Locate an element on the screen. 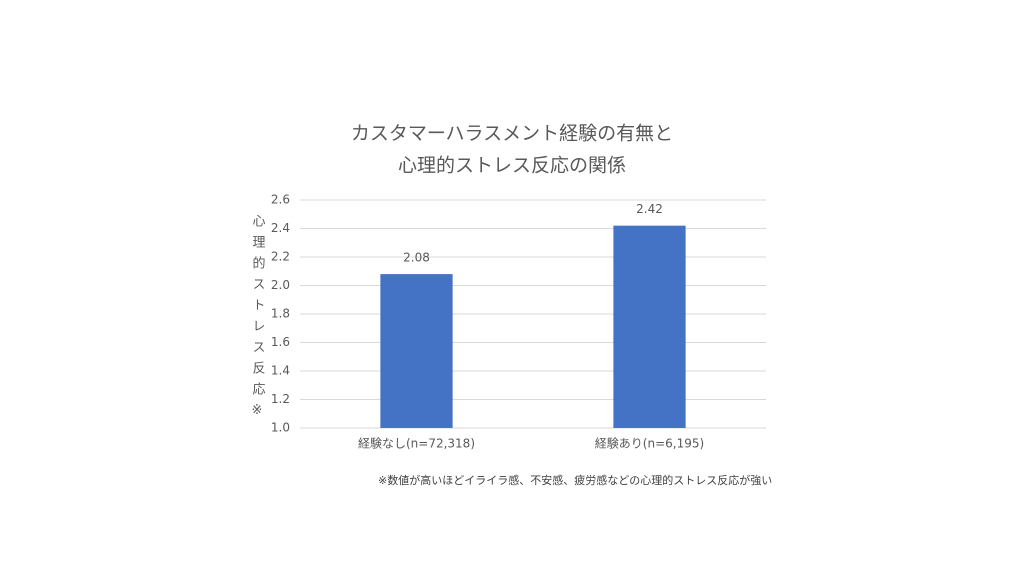  y-tick-label: 2.0 is located at coordinates (280, 285).